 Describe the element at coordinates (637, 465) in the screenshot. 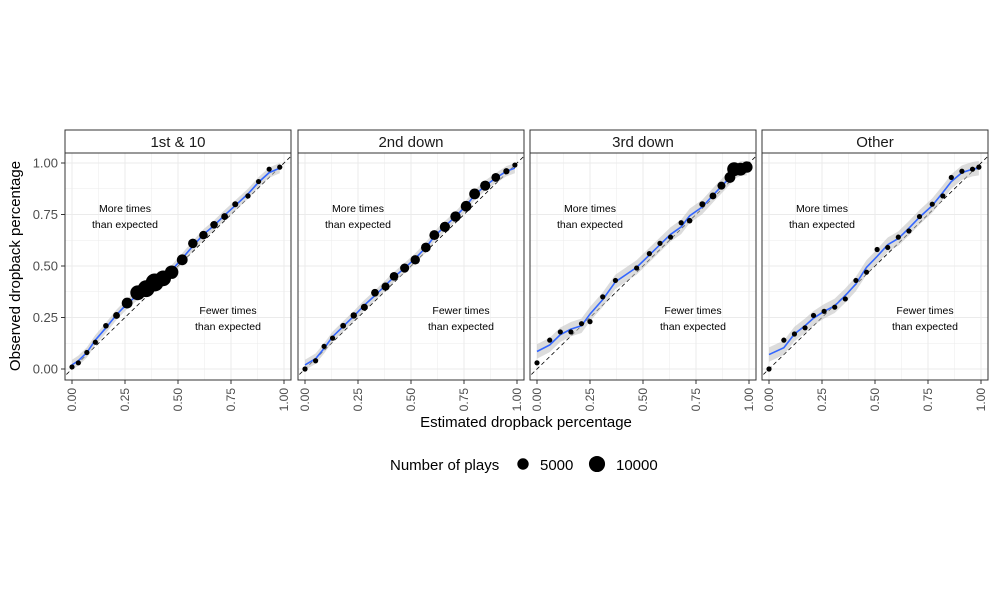

I see `legend-label: 10000` at that location.